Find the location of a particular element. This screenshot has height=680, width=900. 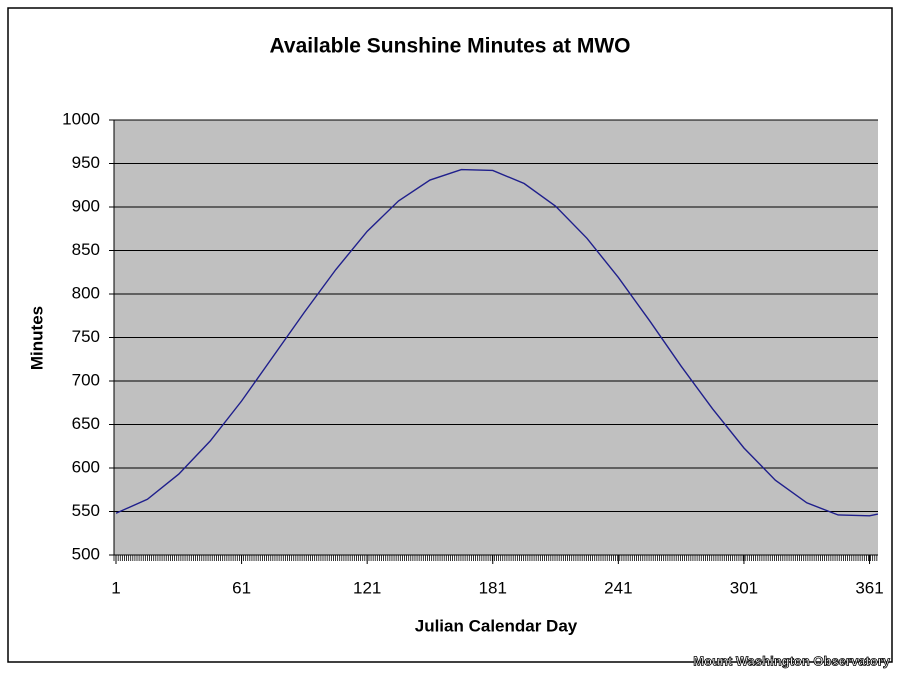

y-tick-label: 750 is located at coordinates (86, 336).